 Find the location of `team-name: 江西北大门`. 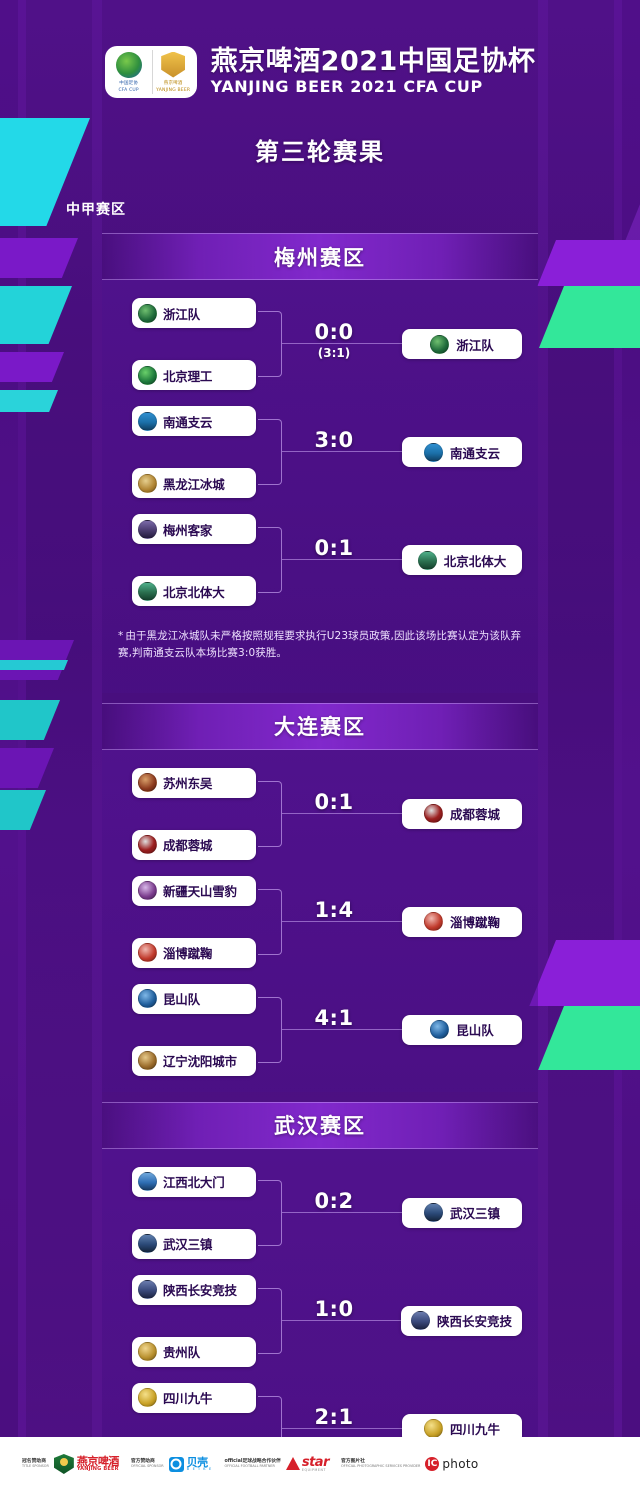

team-name: 江西北大门 is located at coordinates (194, 1183).